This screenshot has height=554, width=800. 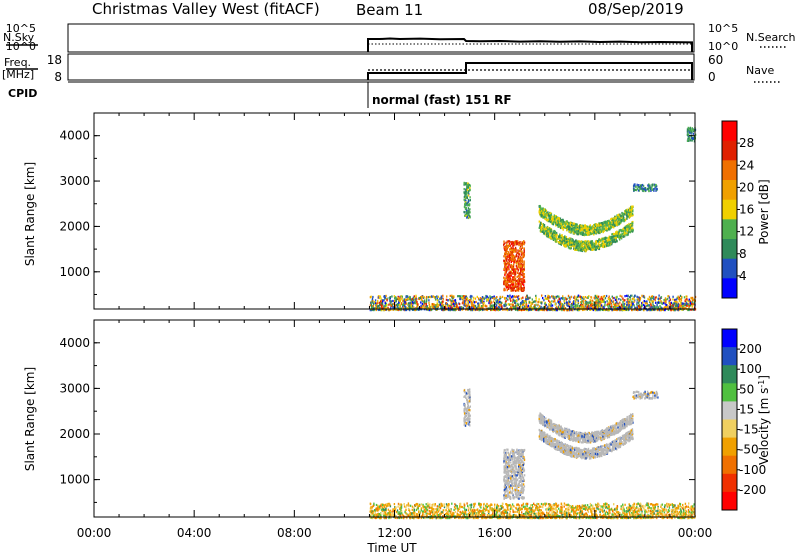 What do you see at coordinates (530, 44) in the screenshot?
I see `nsky-trace` at bounding box center [530, 44].